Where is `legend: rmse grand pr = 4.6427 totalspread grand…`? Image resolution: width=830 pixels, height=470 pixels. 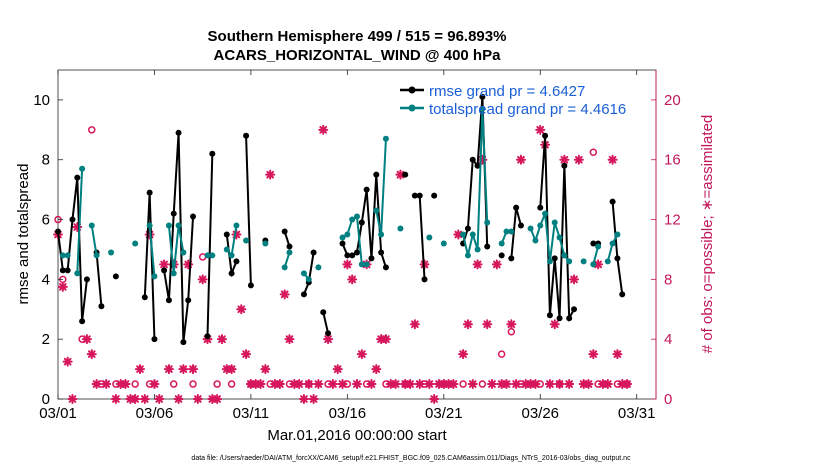 legend: rmse grand pr = 4.6427 totalspread grand… is located at coordinates (513, 100).